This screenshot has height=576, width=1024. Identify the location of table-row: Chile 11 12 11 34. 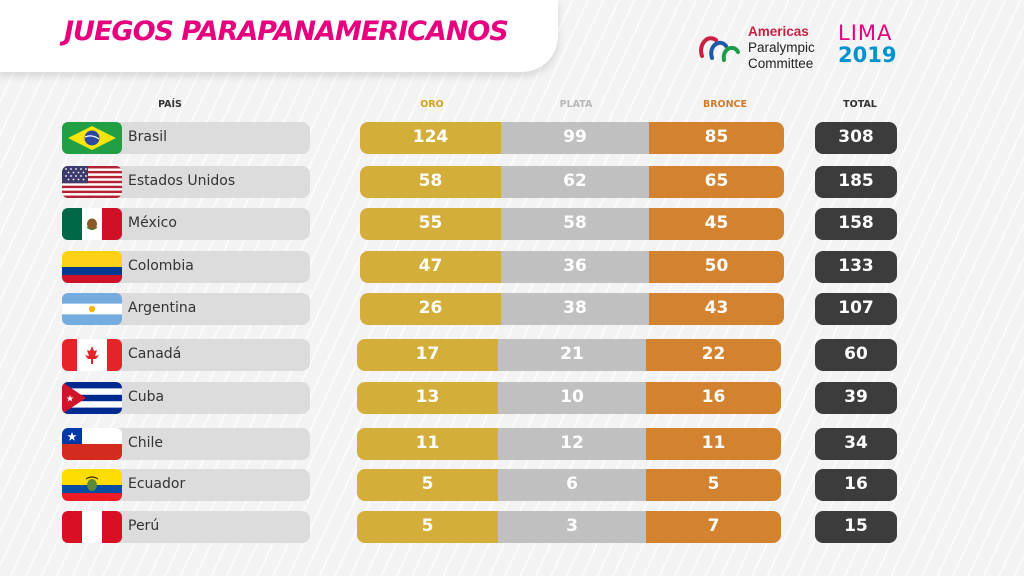
(512, 444).